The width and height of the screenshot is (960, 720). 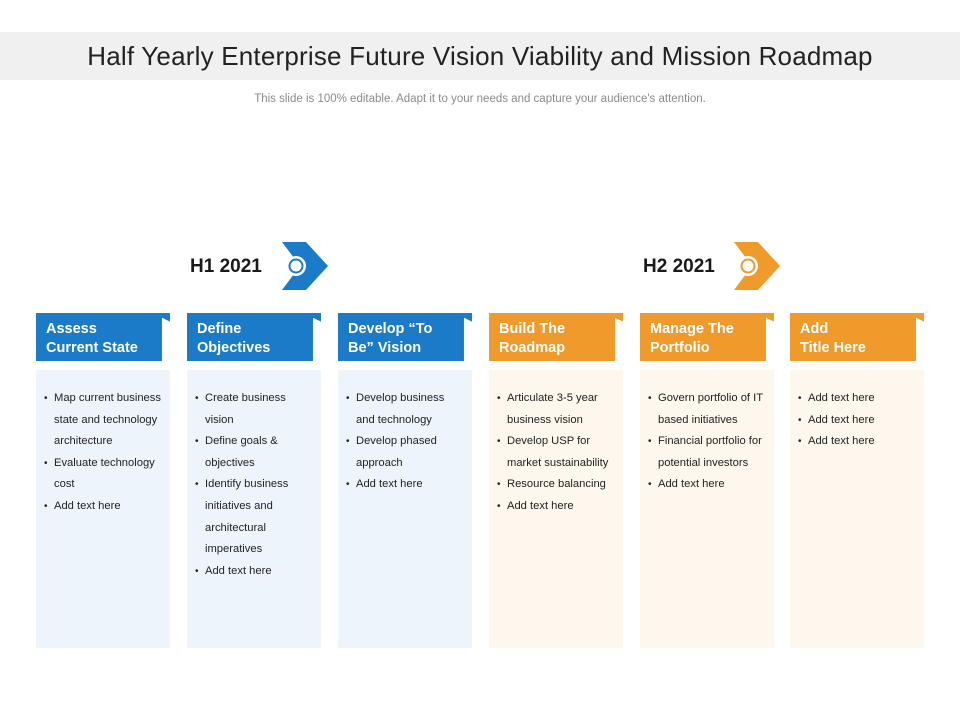 I want to click on column-title-line2: Title Here, so click(x=833, y=348).